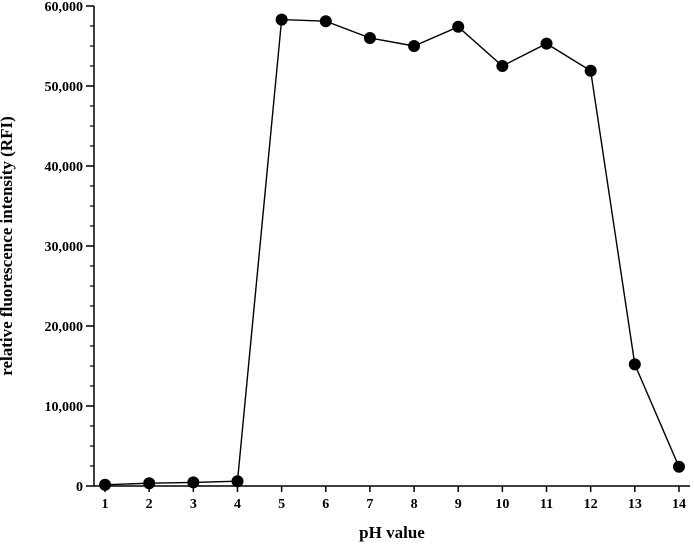  Describe the element at coordinates (64, 7) in the screenshot. I see `y-tick-label: 60,000` at that location.